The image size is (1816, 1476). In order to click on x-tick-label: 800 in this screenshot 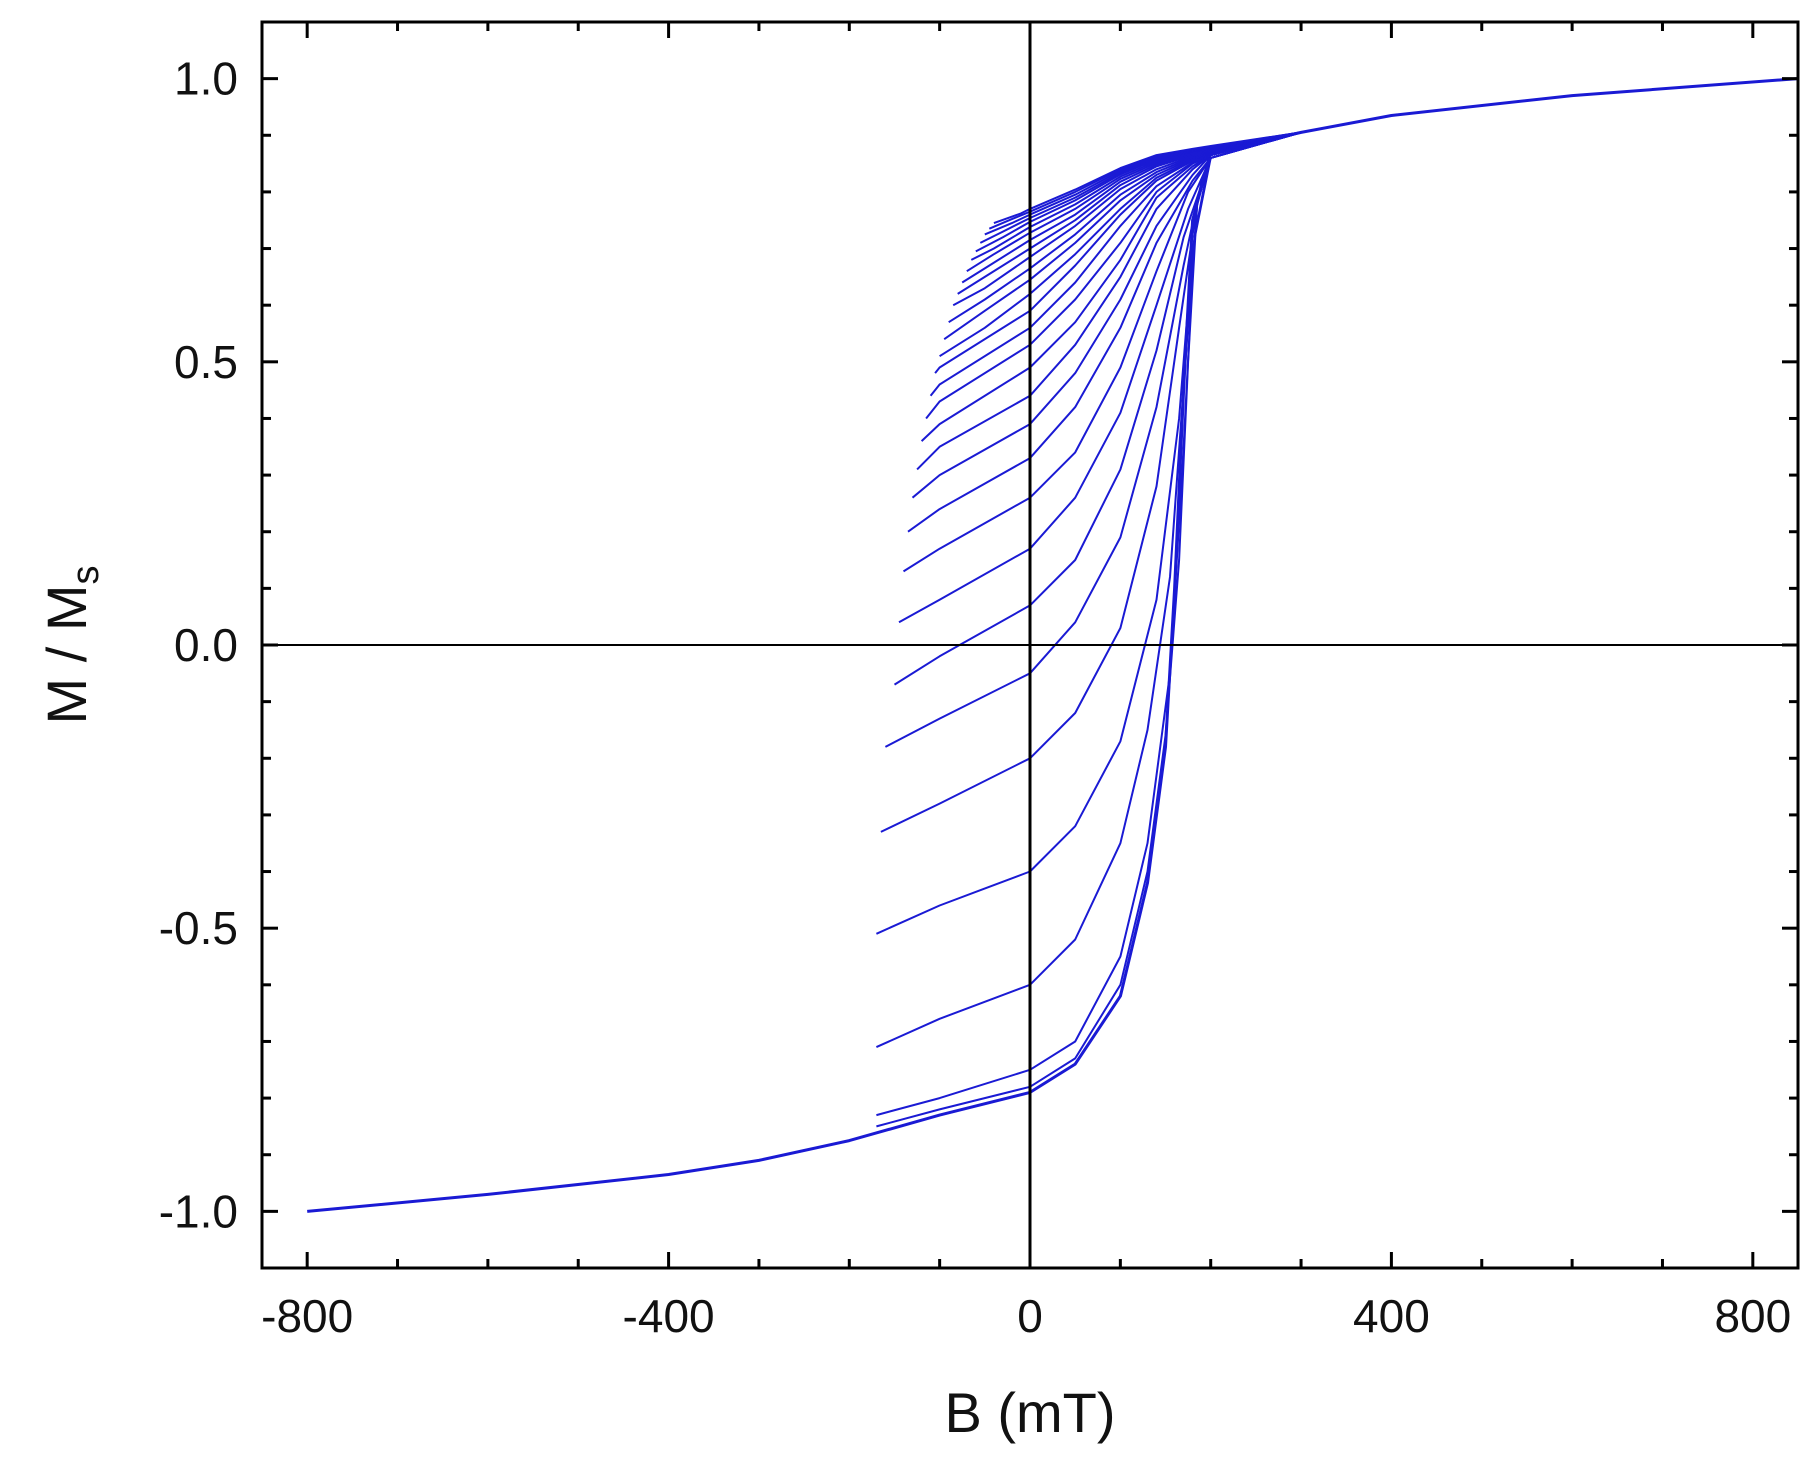, I will do `click(1752, 1316)`.